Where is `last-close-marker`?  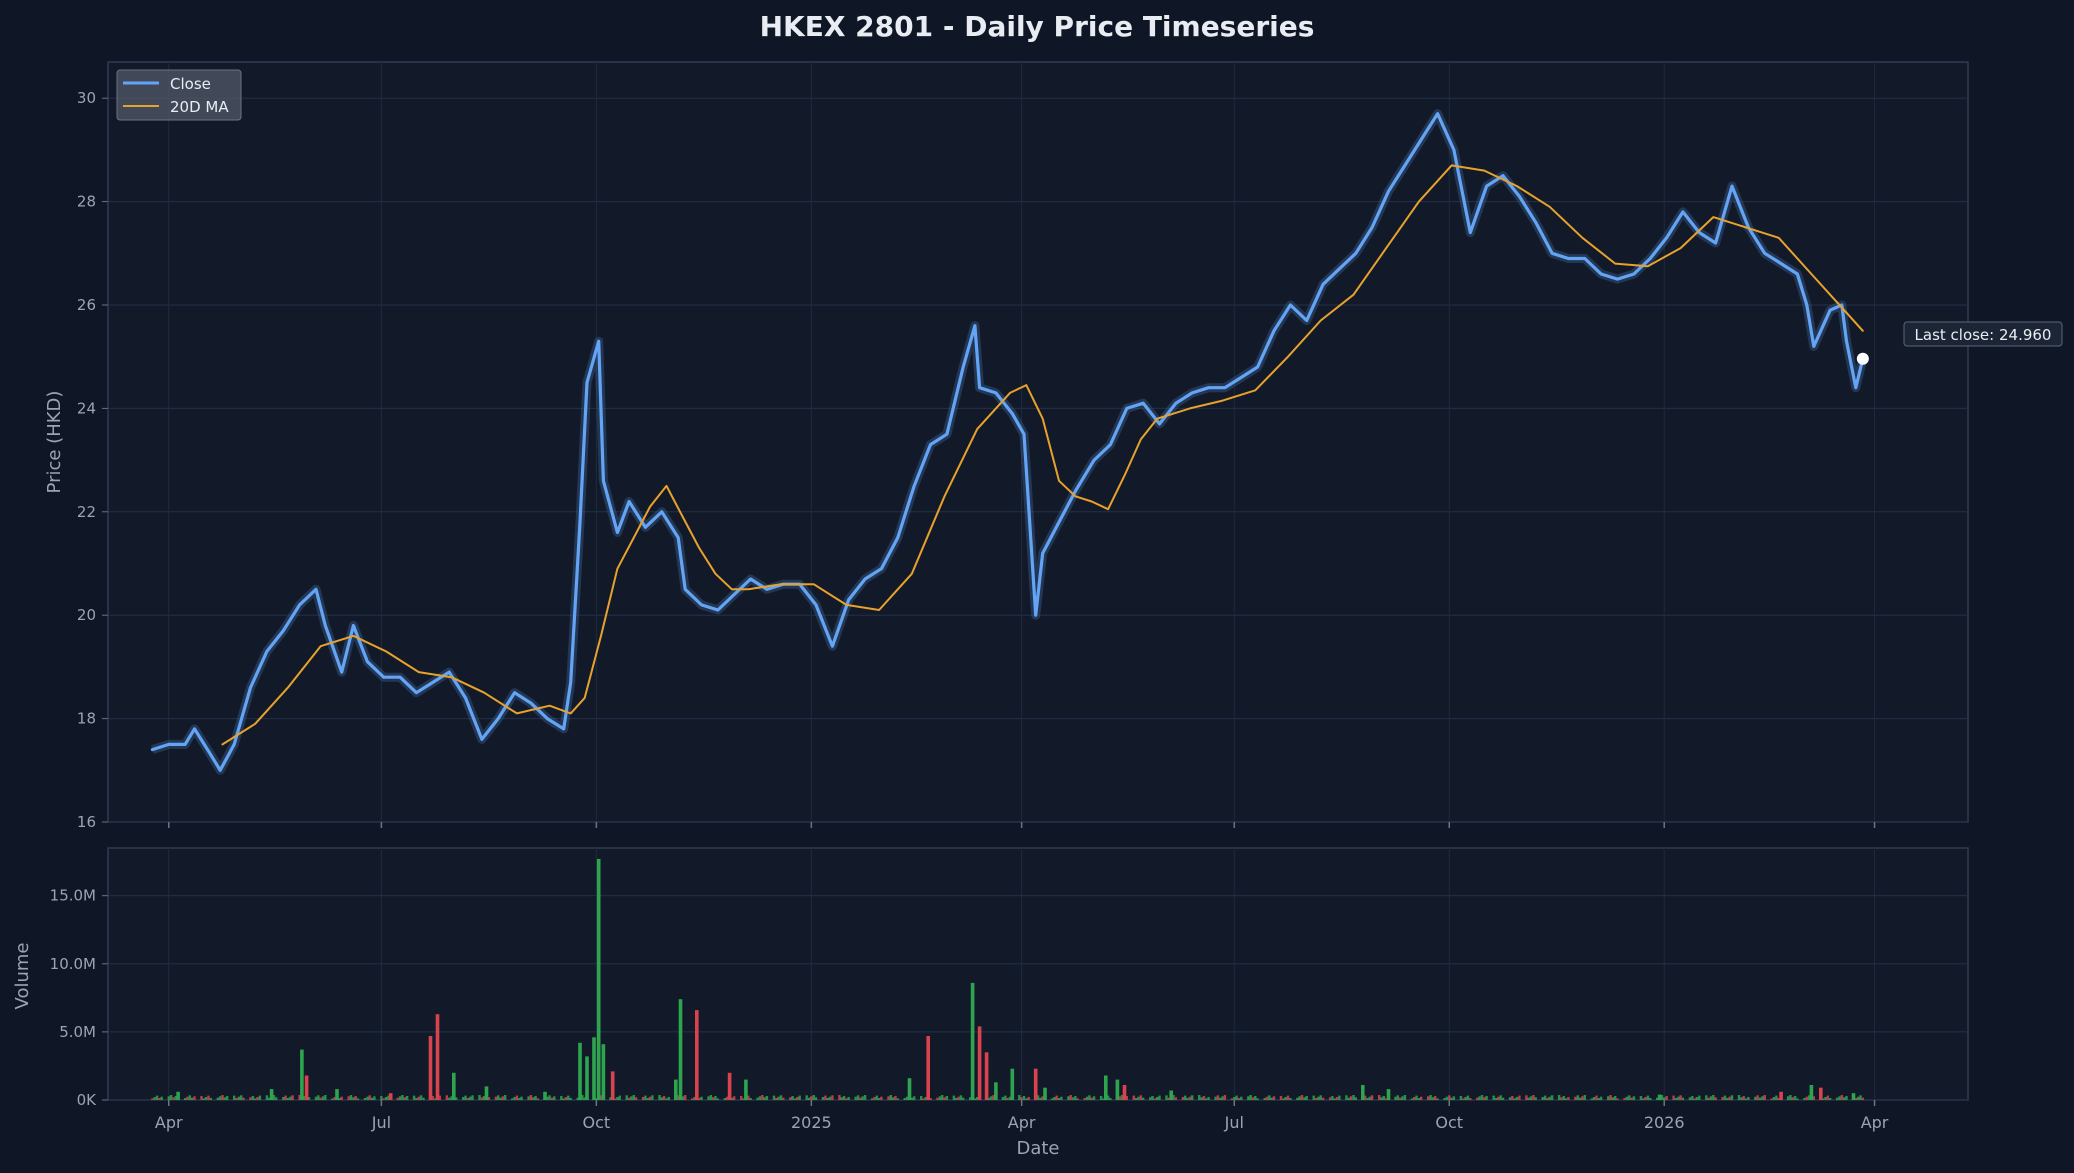 last-close-marker is located at coordinates (1862, 358).